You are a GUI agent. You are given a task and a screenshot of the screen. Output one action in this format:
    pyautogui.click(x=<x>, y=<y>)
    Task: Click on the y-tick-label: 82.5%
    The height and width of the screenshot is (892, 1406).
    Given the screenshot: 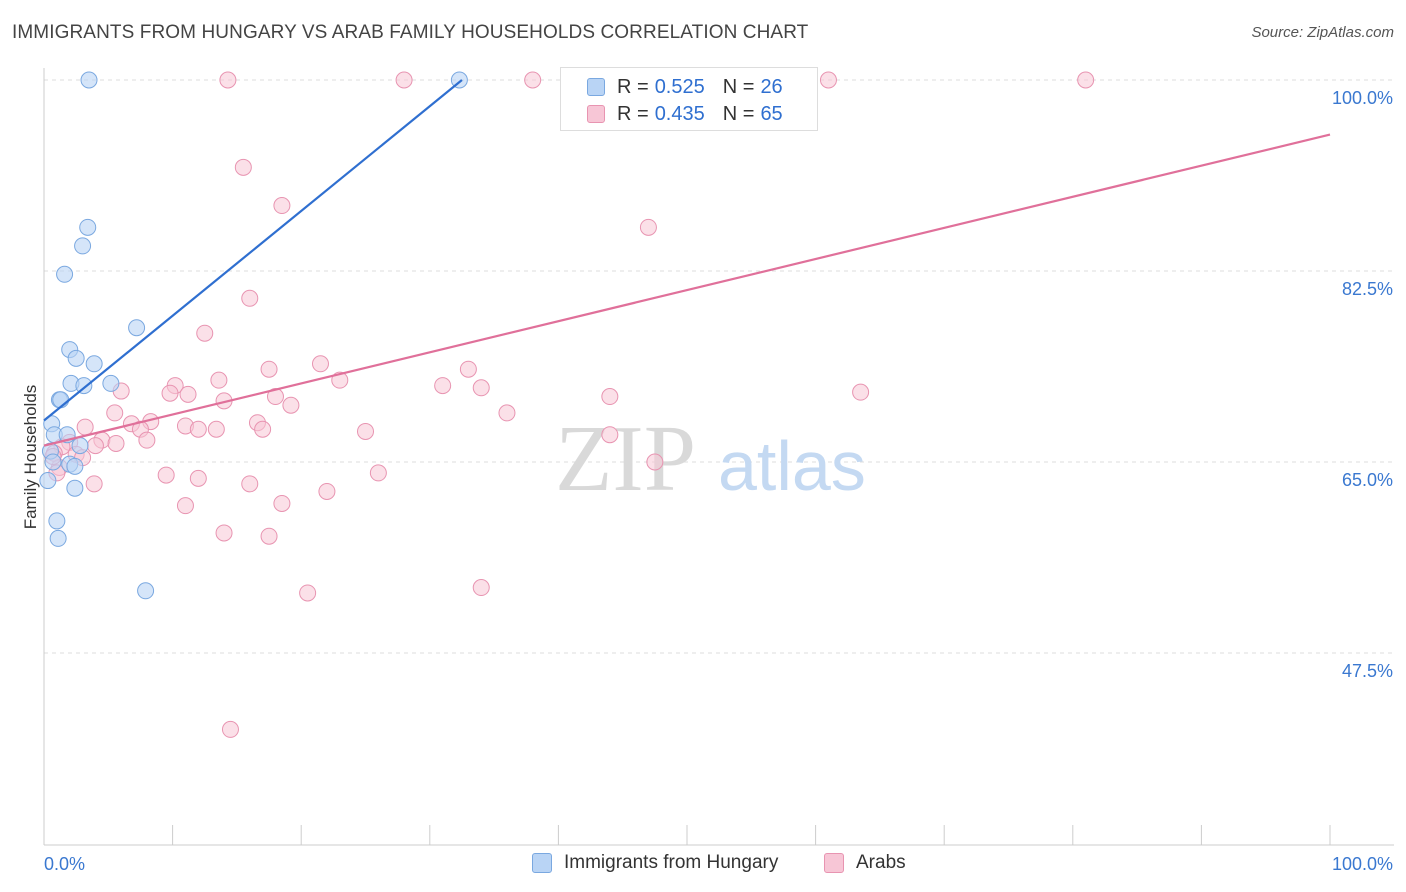 What is the action you would take?
    pyautogui.click(x=1367, y=289)
    